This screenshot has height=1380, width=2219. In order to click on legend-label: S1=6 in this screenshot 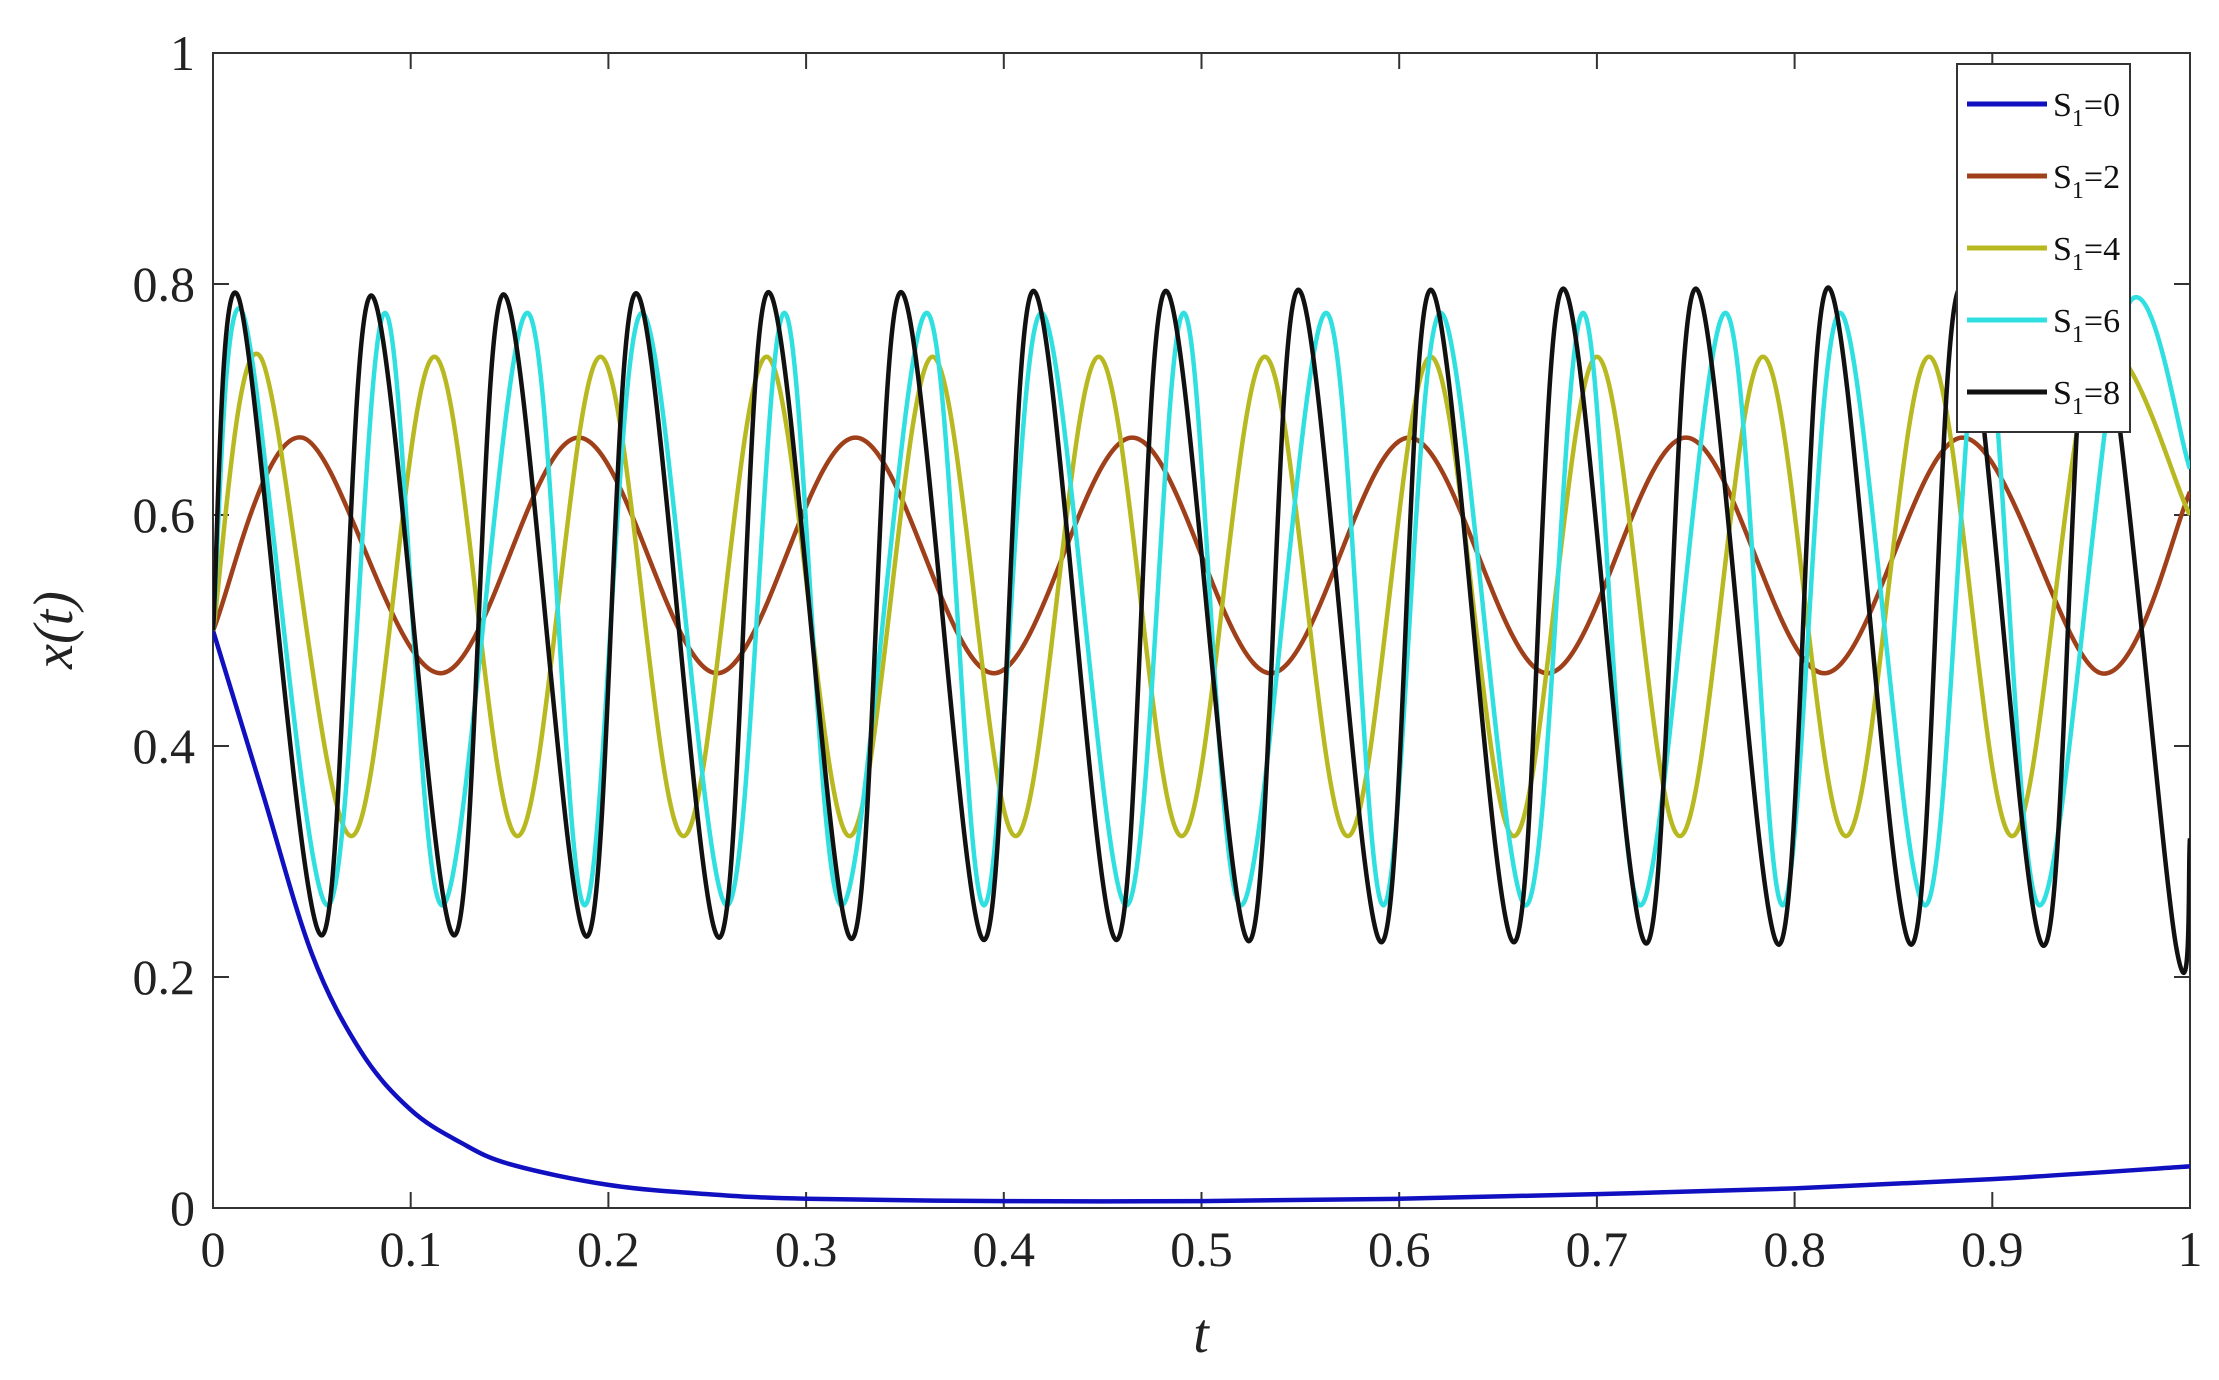, I will do `click(2086, 325)`.